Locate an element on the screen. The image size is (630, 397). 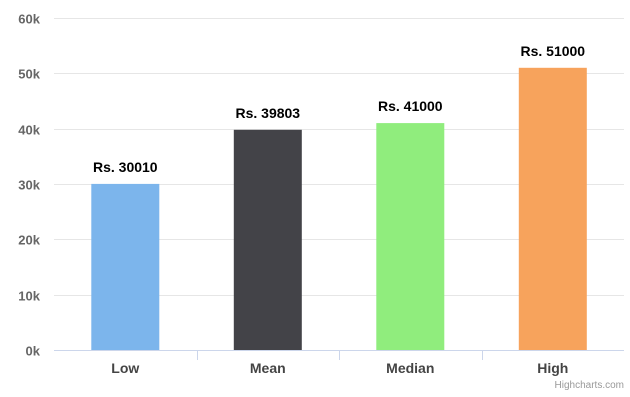
y-tick-label: 40k is located at coordinates (29, 130).